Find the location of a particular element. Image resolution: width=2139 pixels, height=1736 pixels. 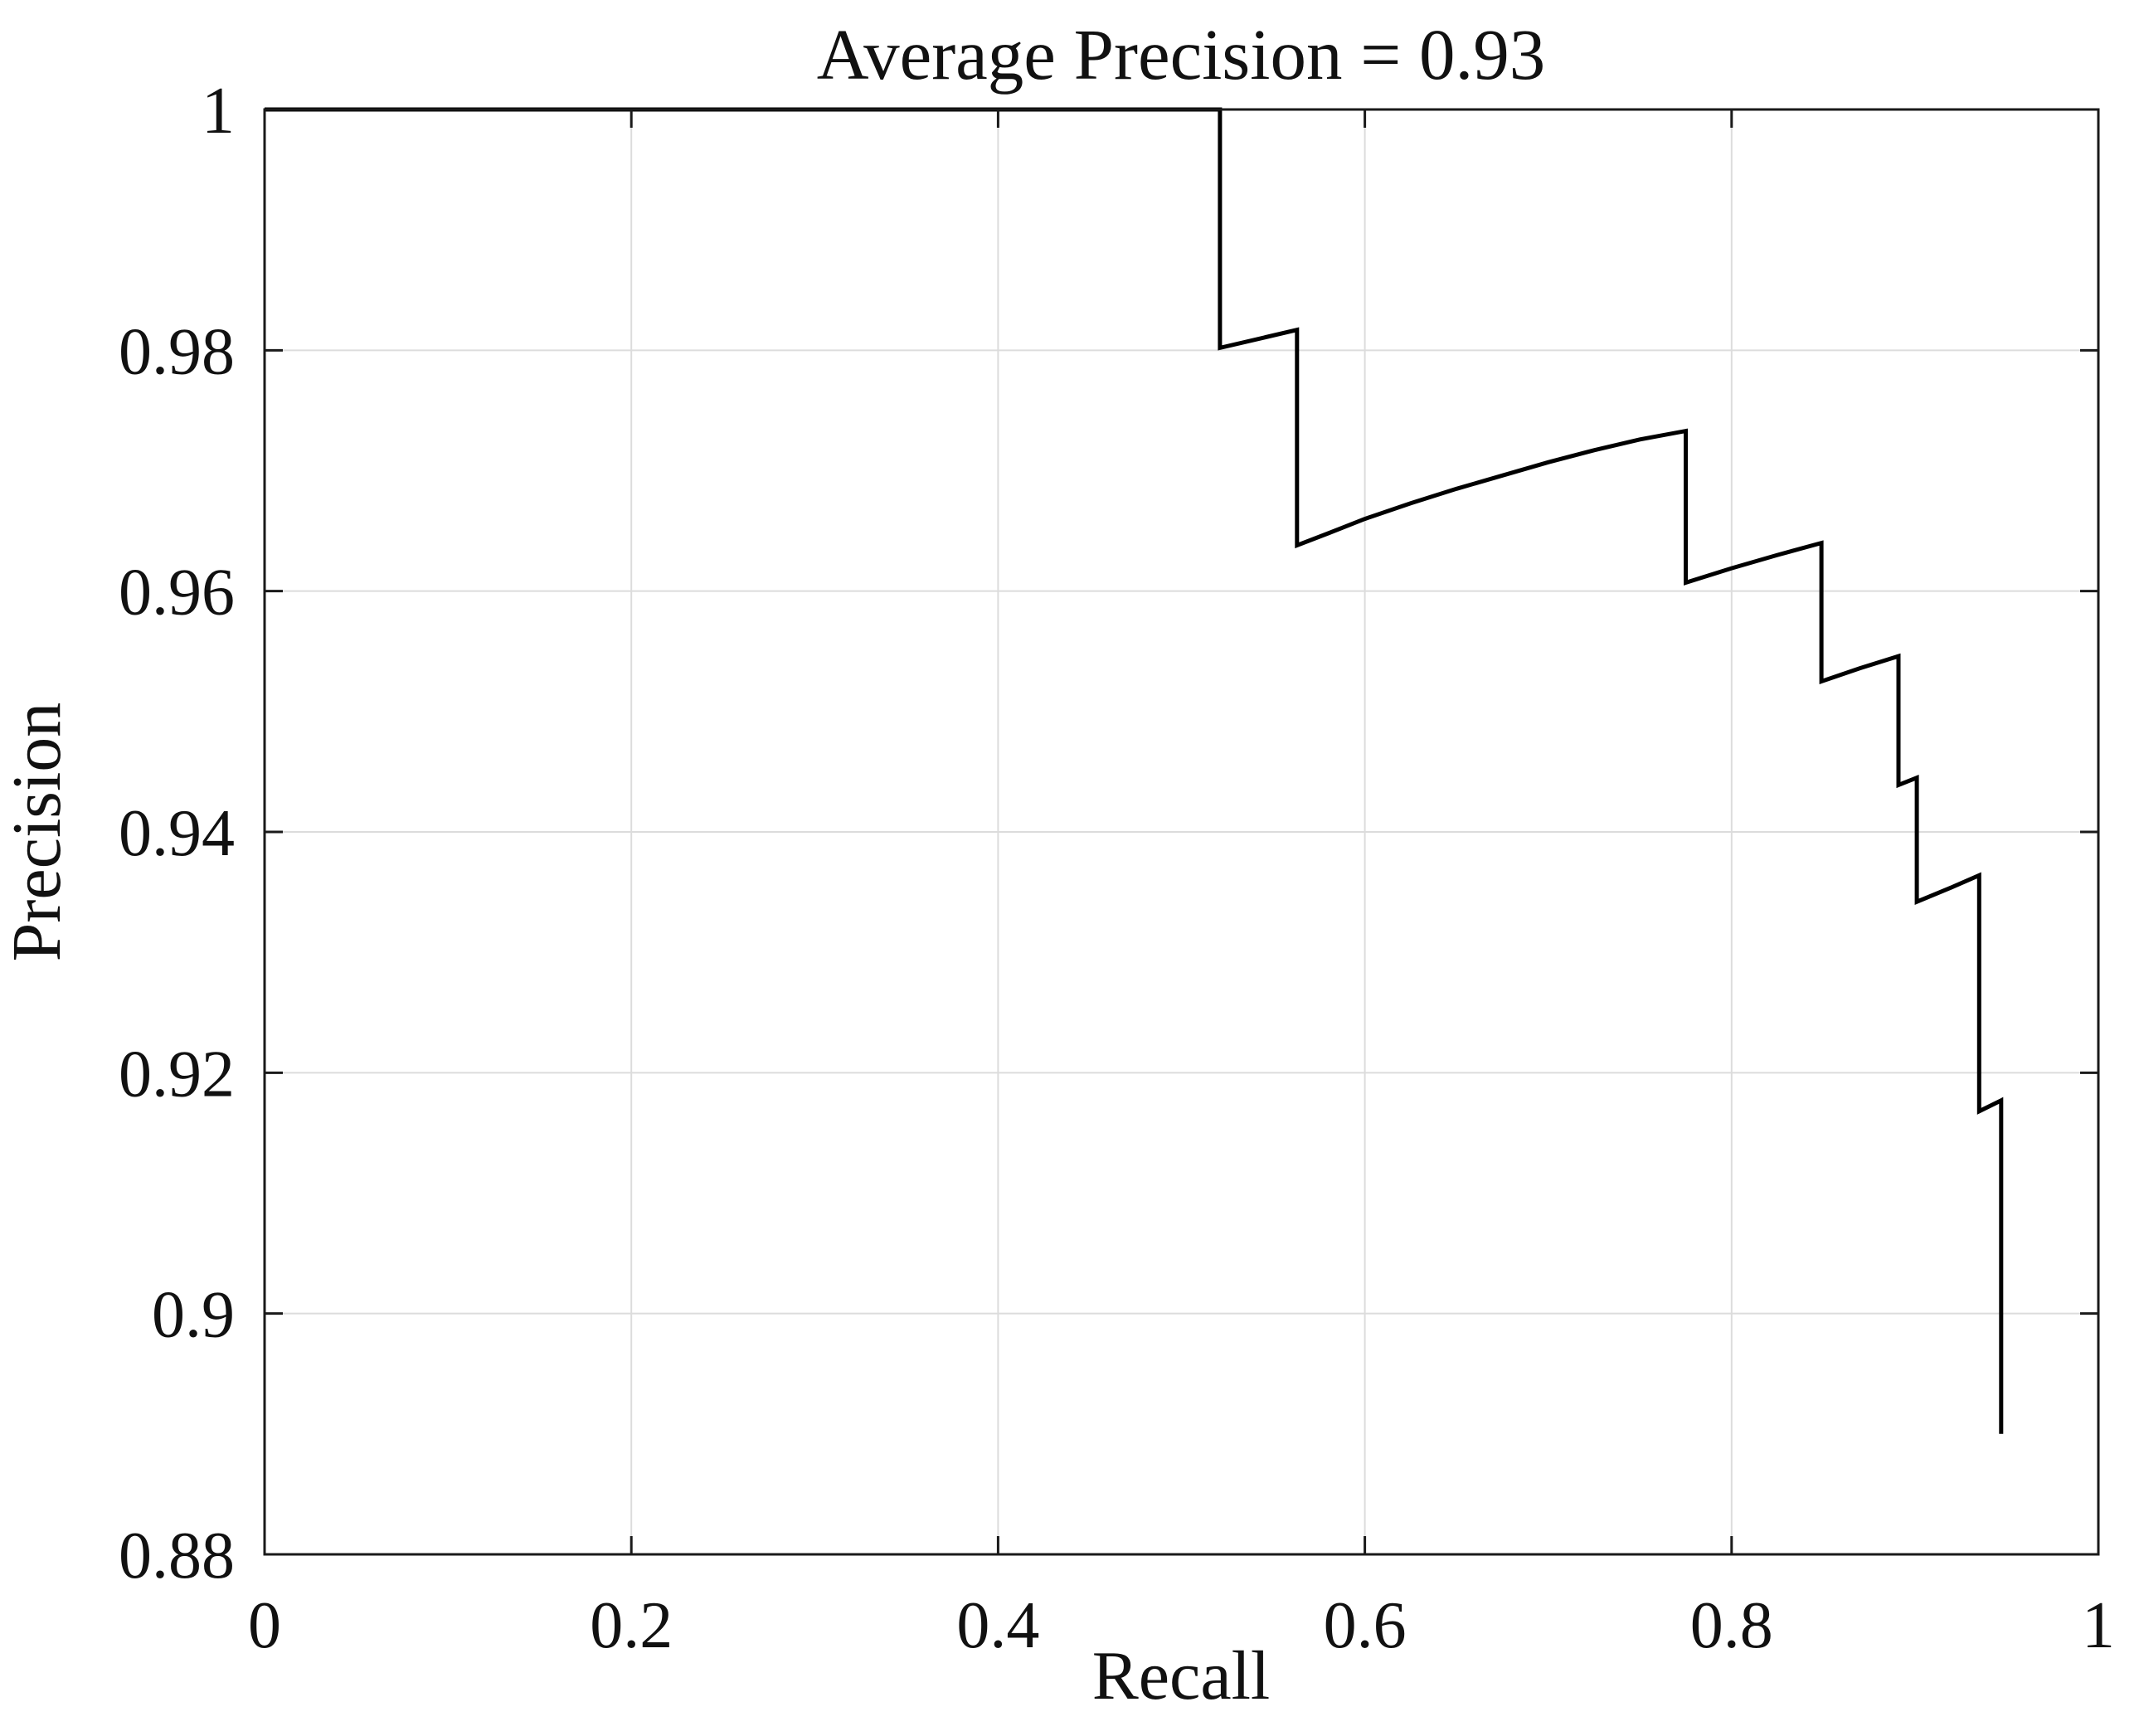

y-tick-label: 0.88 is located at coordinates (177, 1556).